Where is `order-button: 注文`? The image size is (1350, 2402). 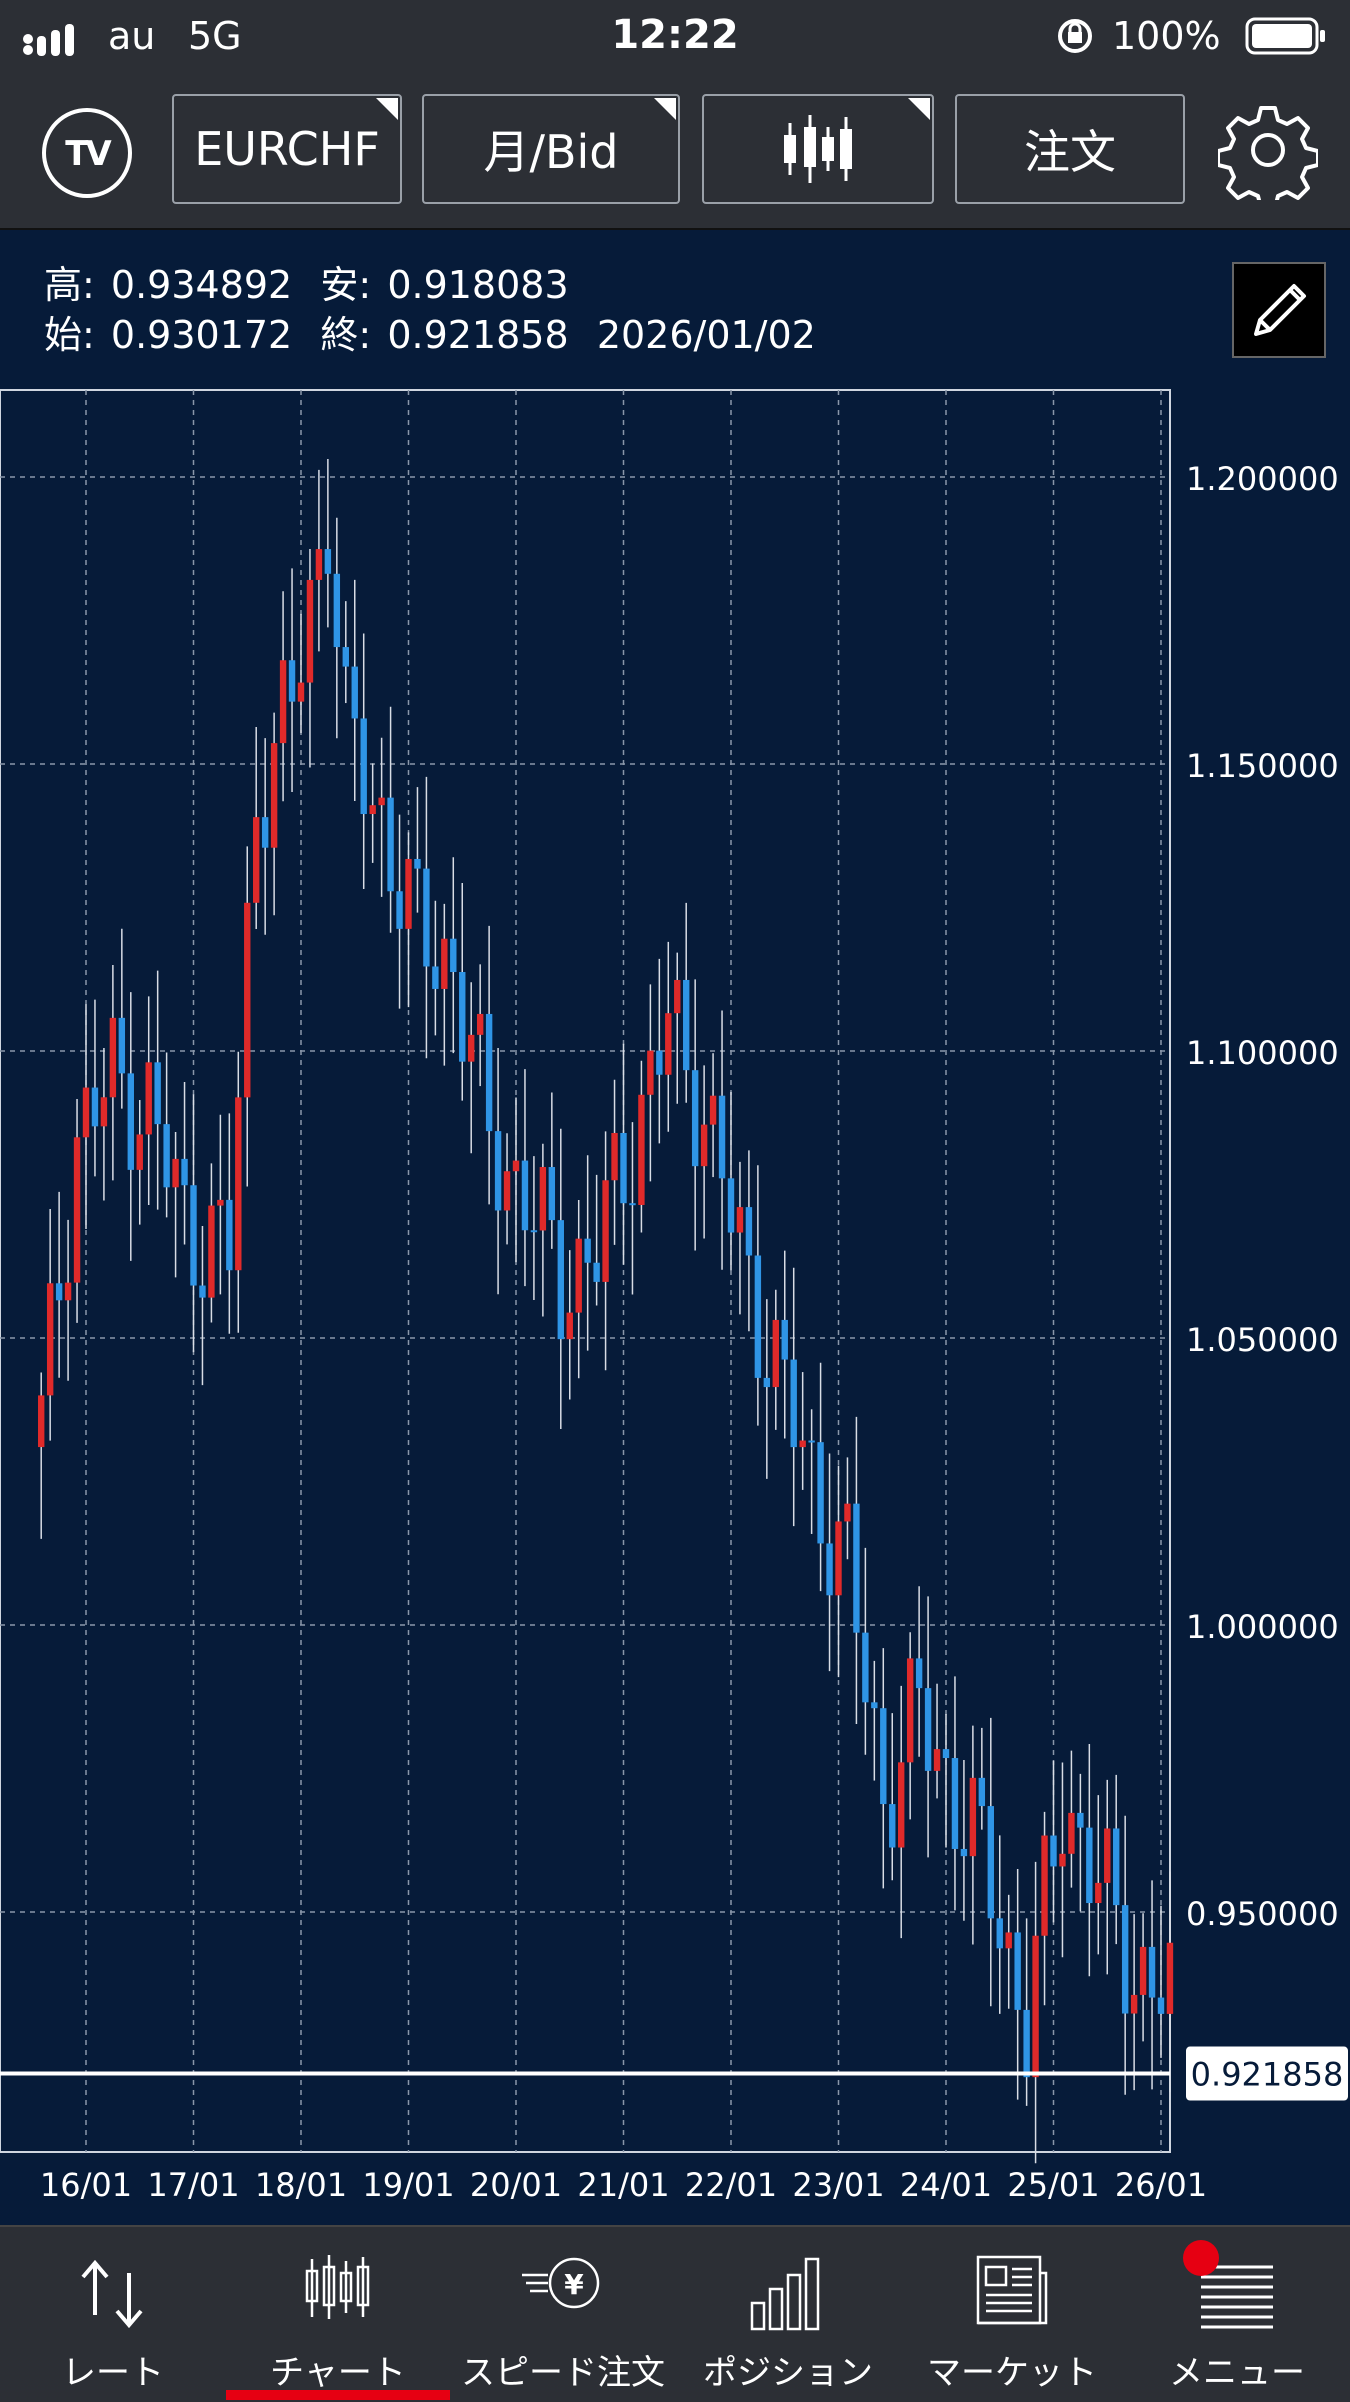 order-button: 注文 is located at coordinates (1070, 149).